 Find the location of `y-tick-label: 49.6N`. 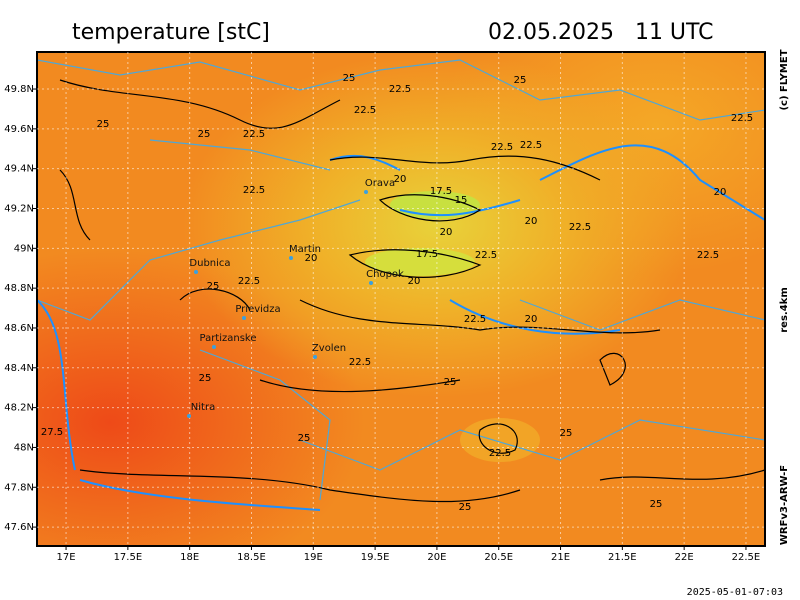

y-tick-label: 49.6N is located at coordinates (19, 129).